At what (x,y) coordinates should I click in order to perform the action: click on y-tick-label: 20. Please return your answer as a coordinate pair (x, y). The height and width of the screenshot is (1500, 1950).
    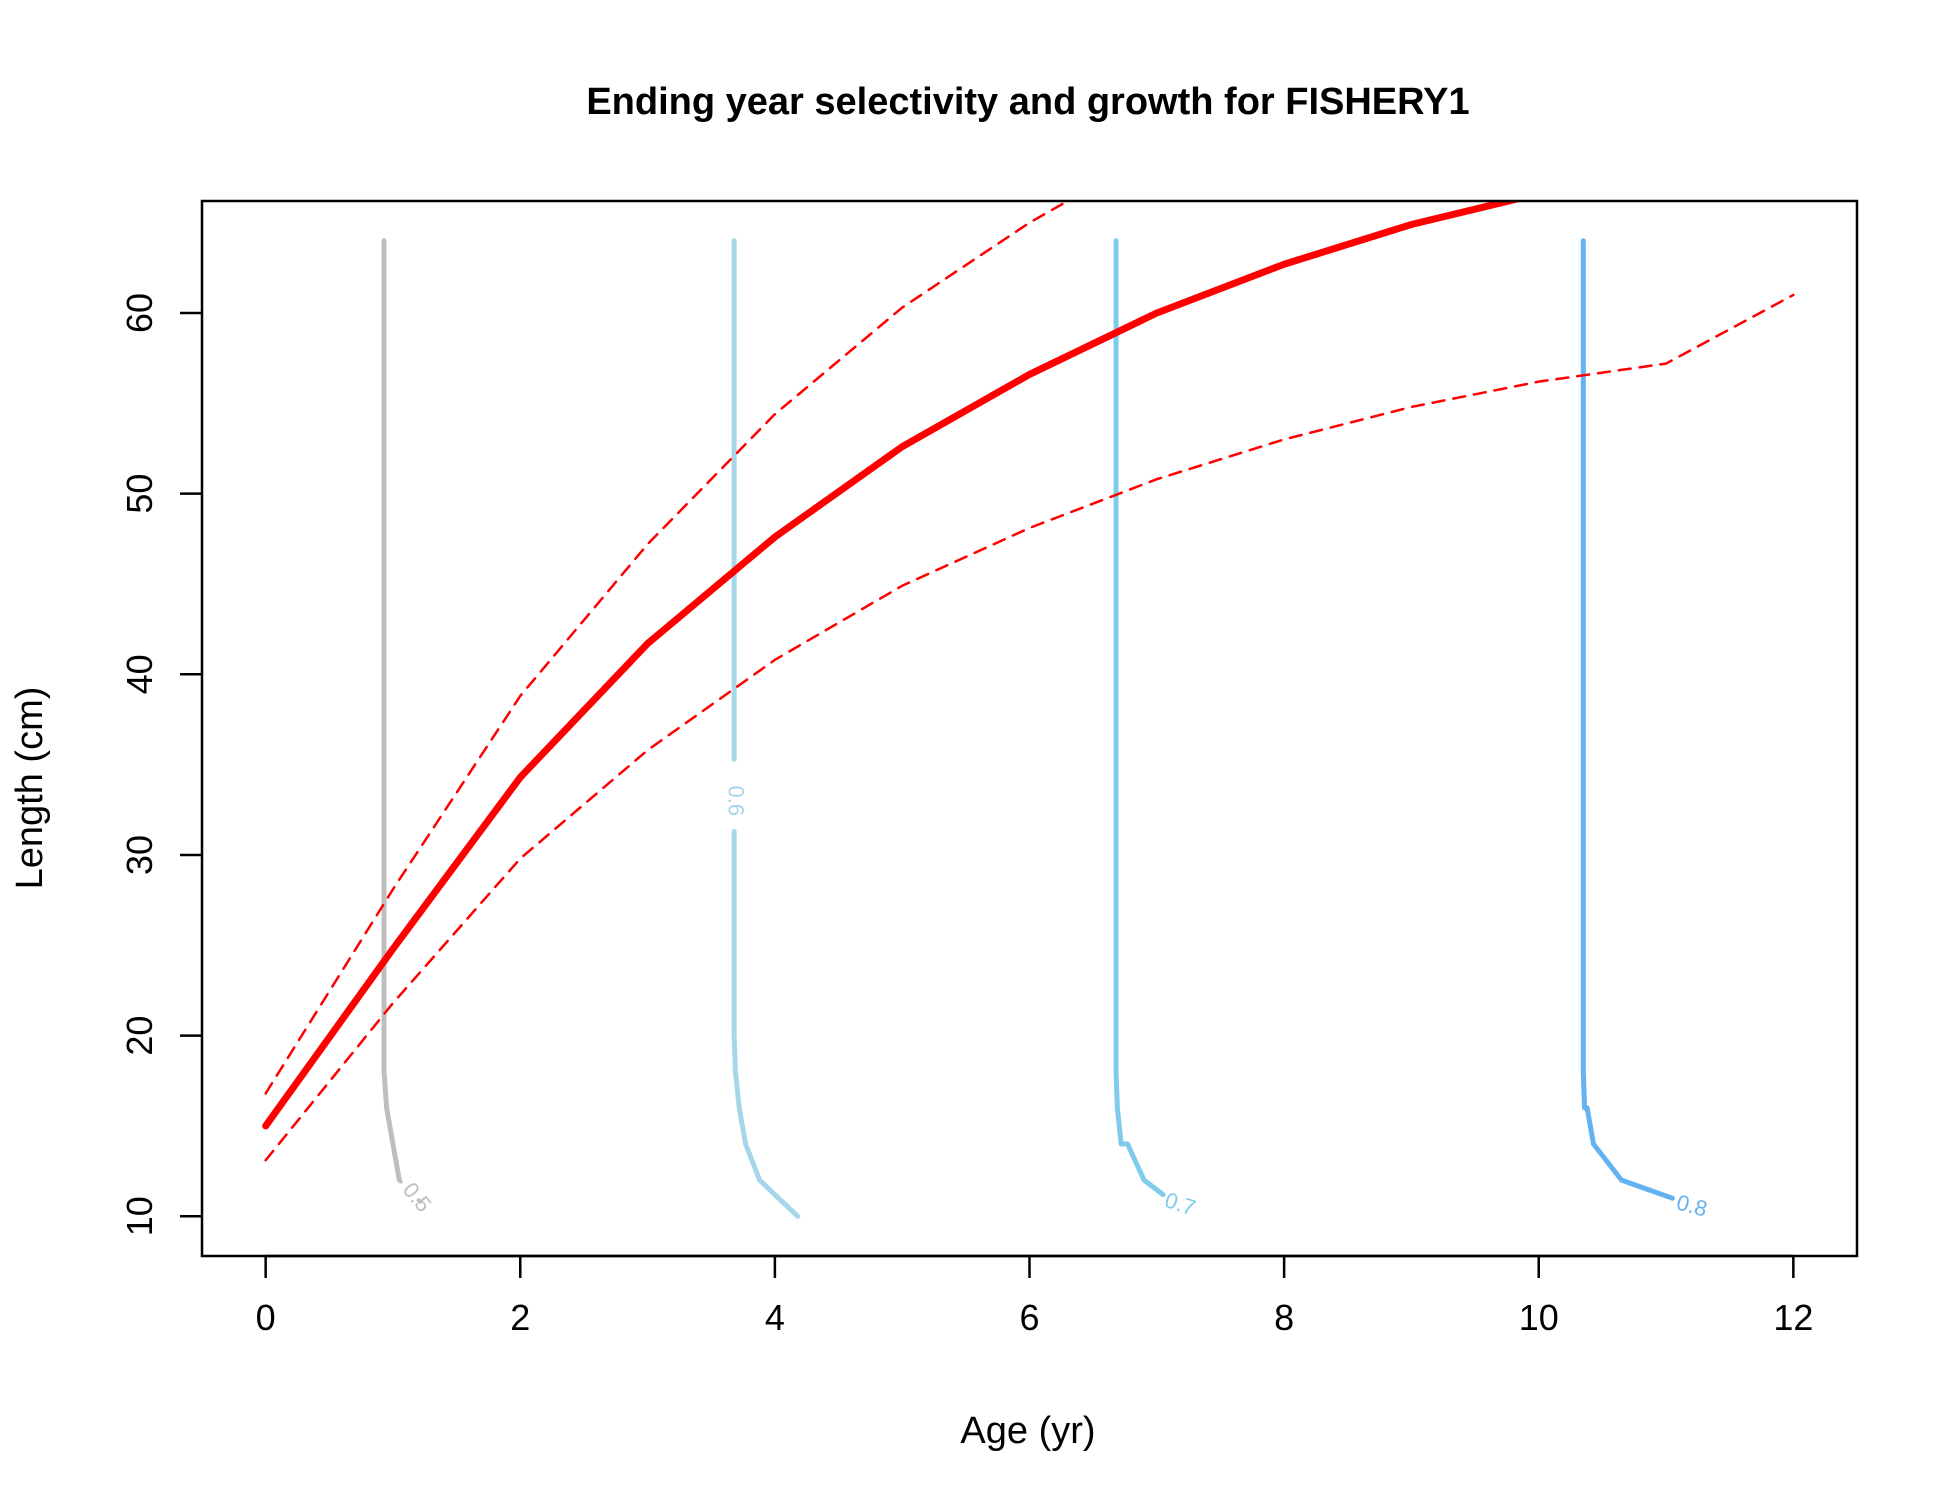
    Looking at the image, I should click on (139, 1036).